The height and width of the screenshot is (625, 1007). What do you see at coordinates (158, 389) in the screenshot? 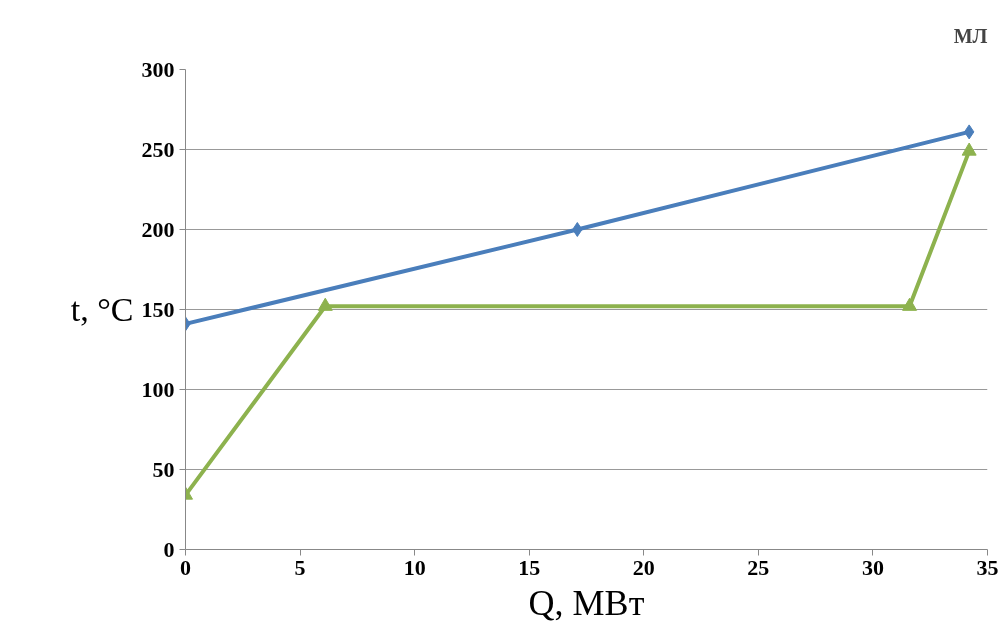
I see `y-tick-label: 100` at bounding box center [158, 389].